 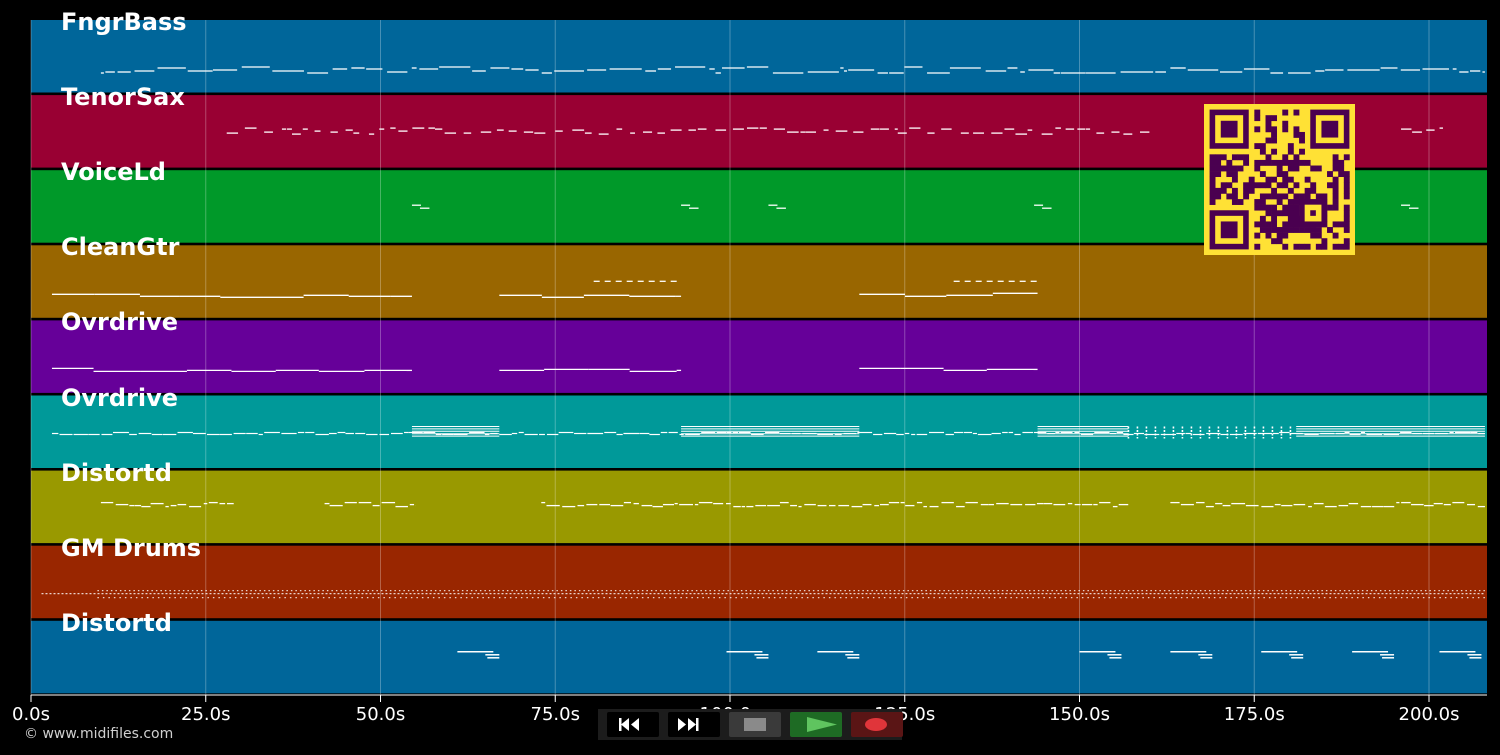 I want to click on time-tick-label: 150.0s, so click(x=1079, y=714).